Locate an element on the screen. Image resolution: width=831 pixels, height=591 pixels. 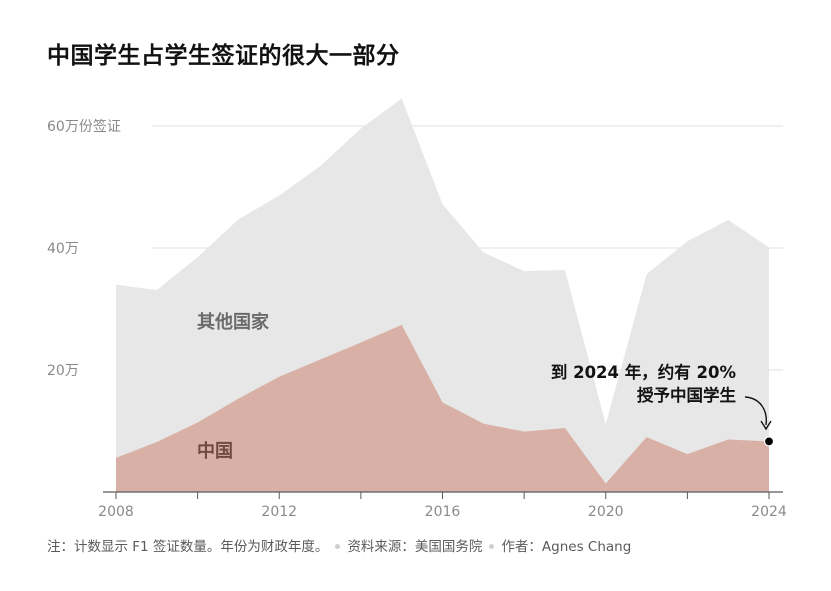
series-label-other-countries: 其他国家 is located at coordinates (233, 322).